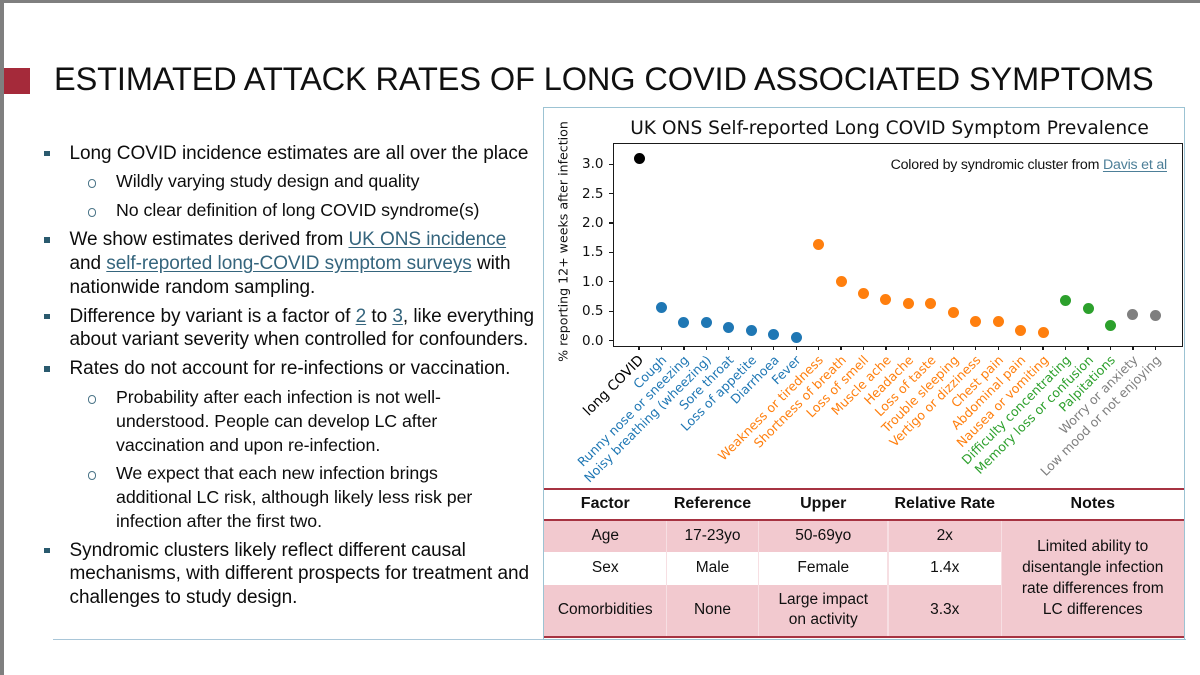 This screenshot has height=675, width=1200. I want to click on table-cell-comorbidities-upper: Large impact on activity, so click(823, 609).